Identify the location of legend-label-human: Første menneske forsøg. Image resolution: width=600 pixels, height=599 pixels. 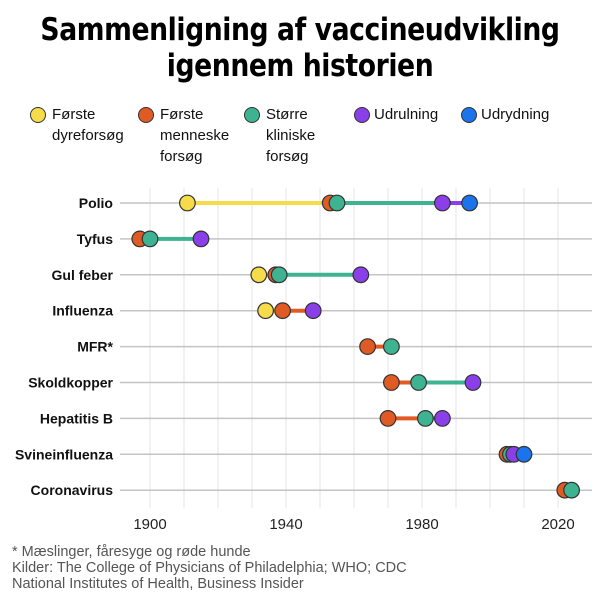
(195, 135).